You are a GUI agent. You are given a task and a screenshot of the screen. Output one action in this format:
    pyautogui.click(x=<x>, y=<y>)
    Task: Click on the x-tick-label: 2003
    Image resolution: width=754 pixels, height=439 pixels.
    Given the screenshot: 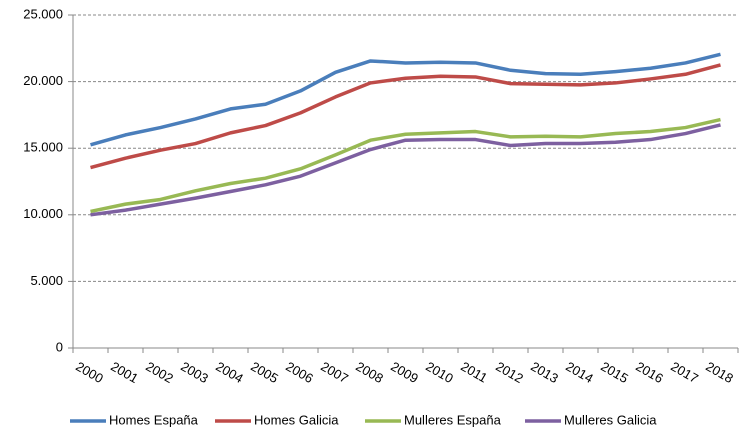 What is the action you would take?
    pyautogui.click(x=194, y=372)
    